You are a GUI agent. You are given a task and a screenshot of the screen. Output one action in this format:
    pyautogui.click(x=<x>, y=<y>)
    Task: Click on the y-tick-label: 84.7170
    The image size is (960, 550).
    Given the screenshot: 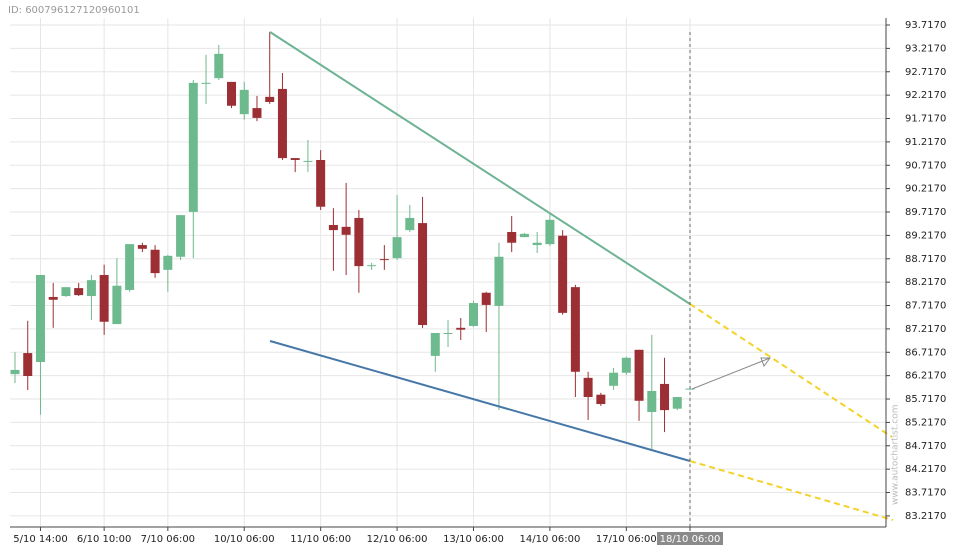 What is the action you would take?
    pyautogui.click(x=925, y=446)
    